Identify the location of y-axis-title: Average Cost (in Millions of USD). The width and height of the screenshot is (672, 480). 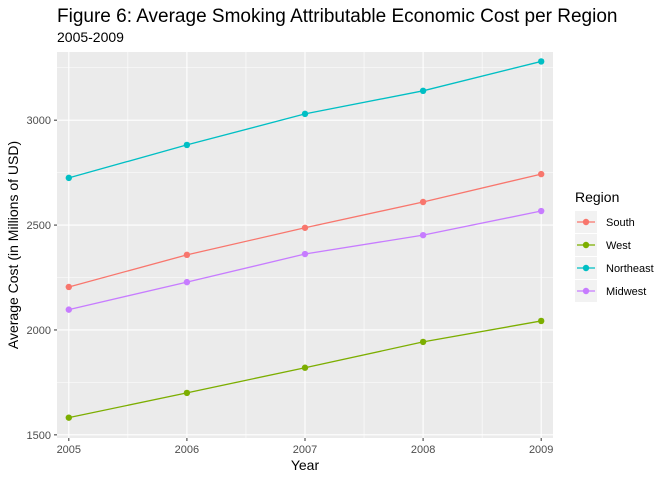
(13, 245).